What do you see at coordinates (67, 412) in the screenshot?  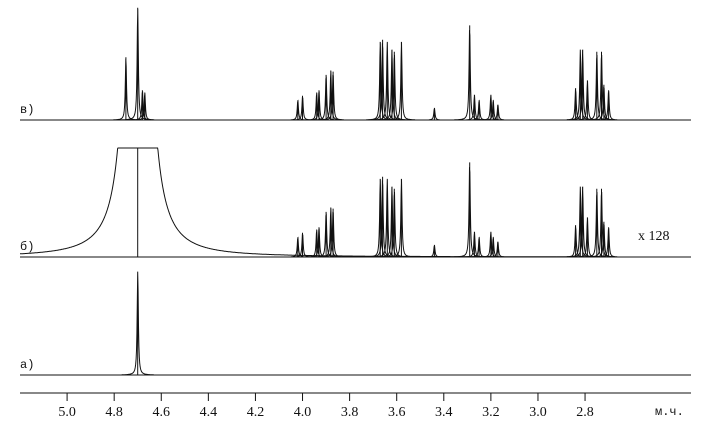 I see `x-tick-label: 5.0` at bounding box center [67, 412].